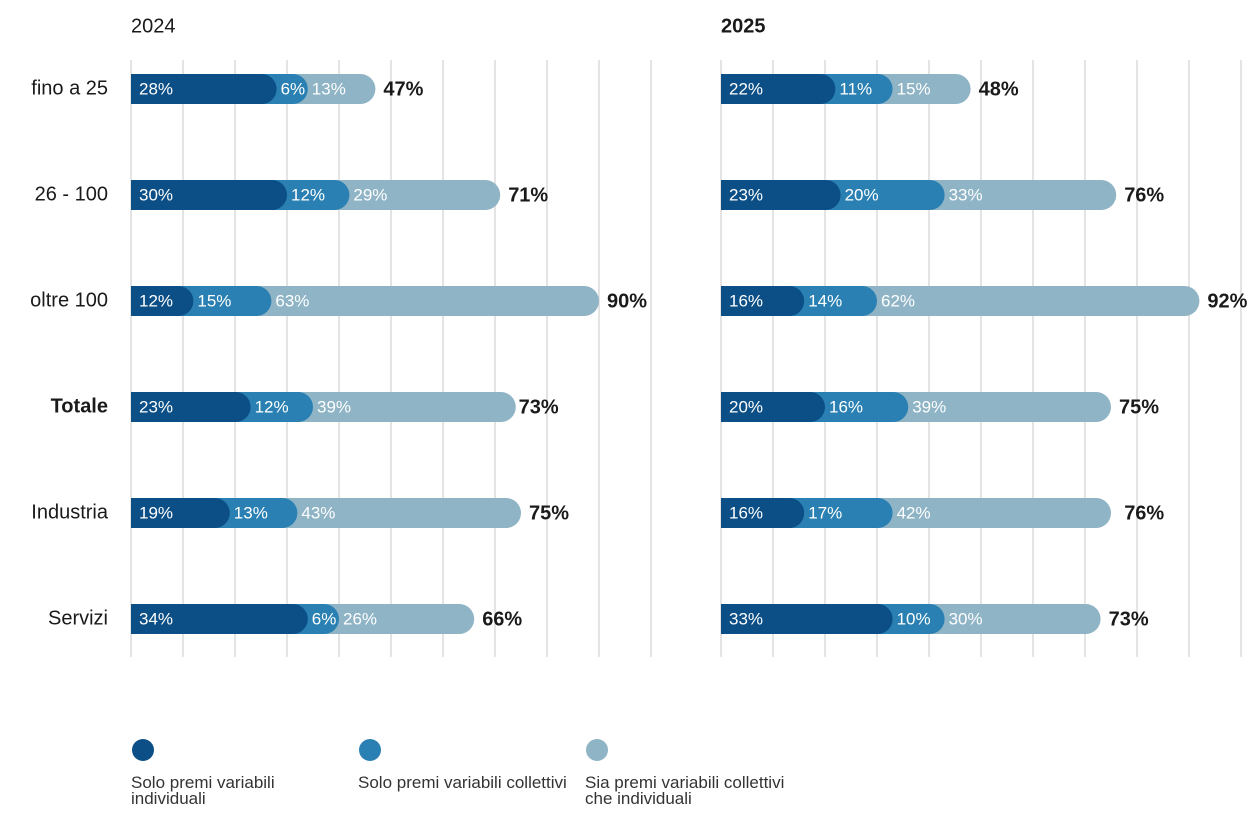  I want to click on segment-label: 19%, so click(156, 512).